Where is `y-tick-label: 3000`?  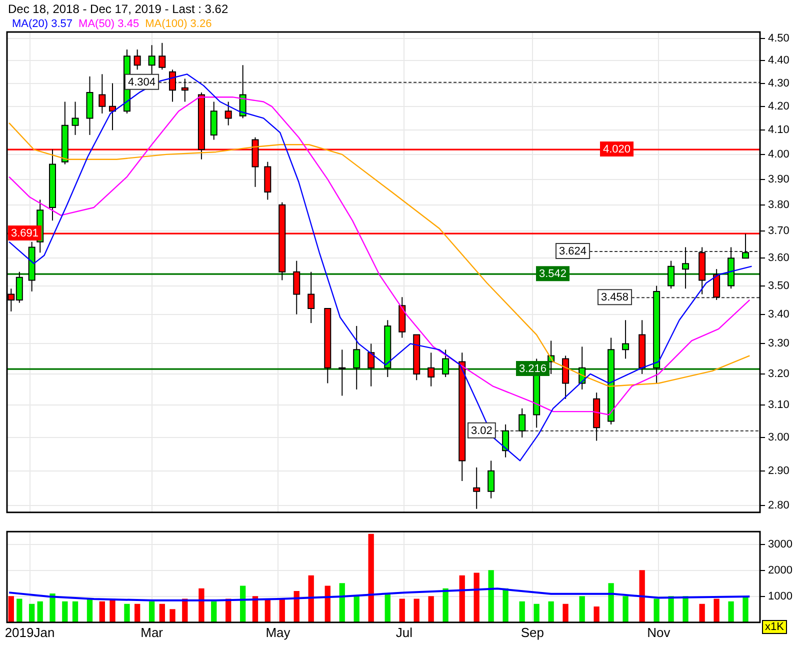
y-tick-label: 3000 is located at coordinates (780, 544).